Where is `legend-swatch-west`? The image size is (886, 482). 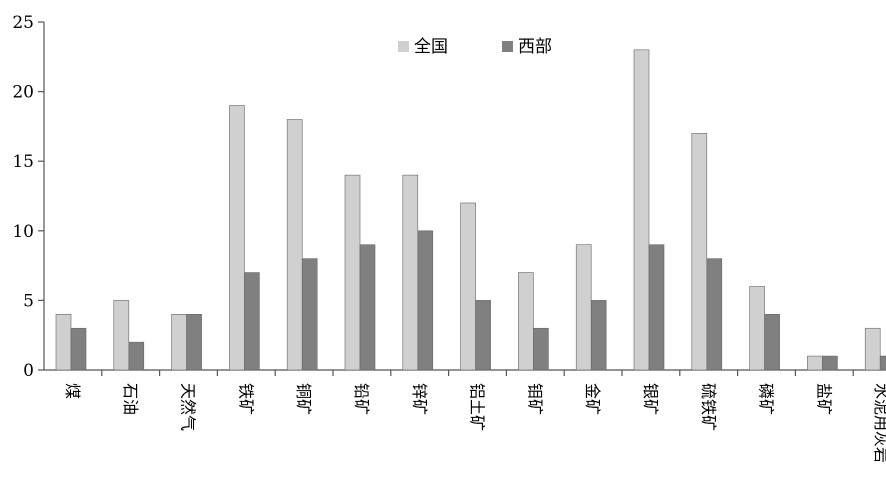 legend-swatch-west is located at coordinates (507, 46).